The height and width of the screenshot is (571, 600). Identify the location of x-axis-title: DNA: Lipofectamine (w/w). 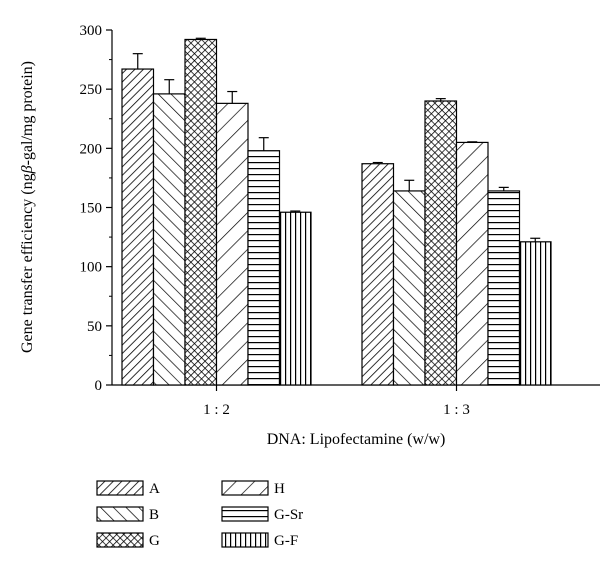
(356, 439).